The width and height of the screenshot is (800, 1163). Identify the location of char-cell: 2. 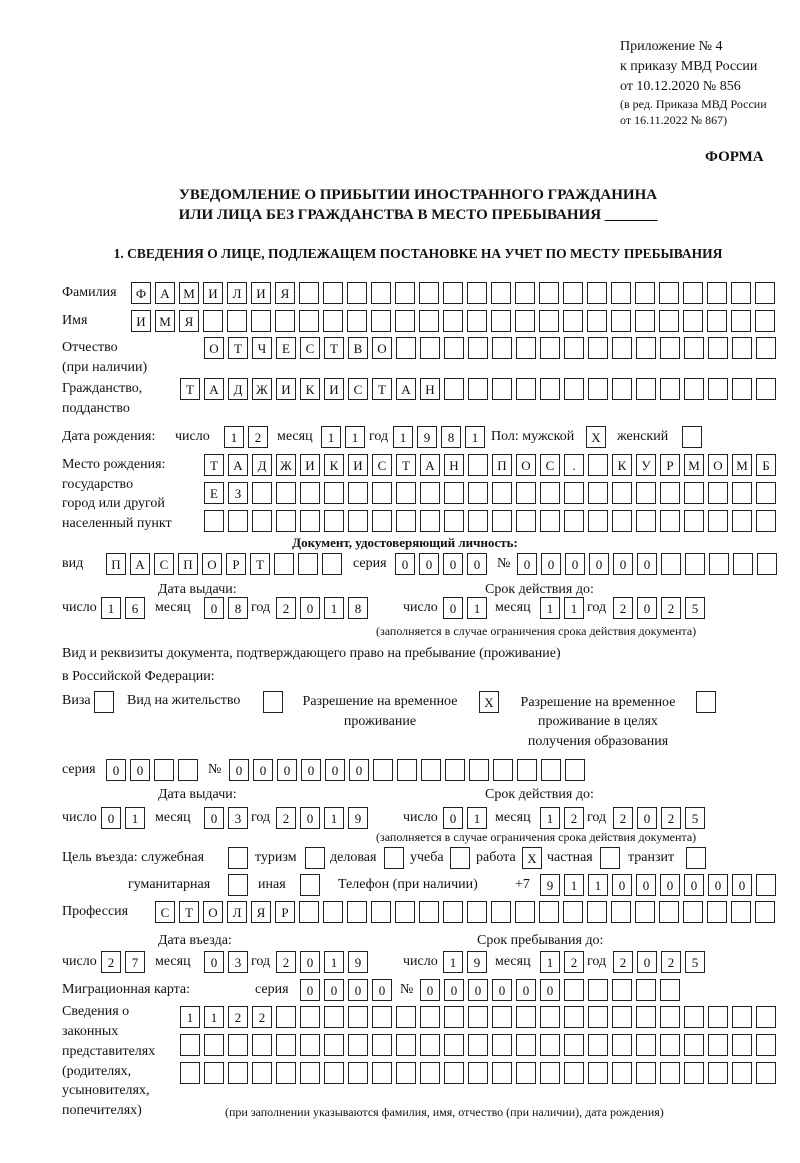
(111, 962).